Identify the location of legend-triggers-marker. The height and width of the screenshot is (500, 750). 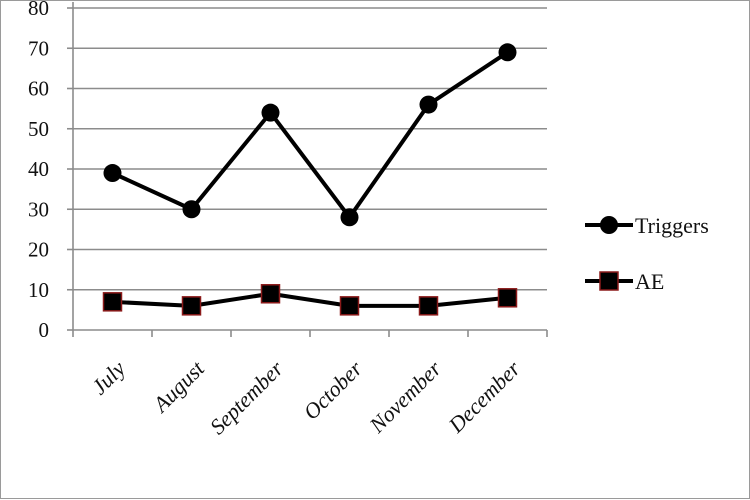
(609, 225).